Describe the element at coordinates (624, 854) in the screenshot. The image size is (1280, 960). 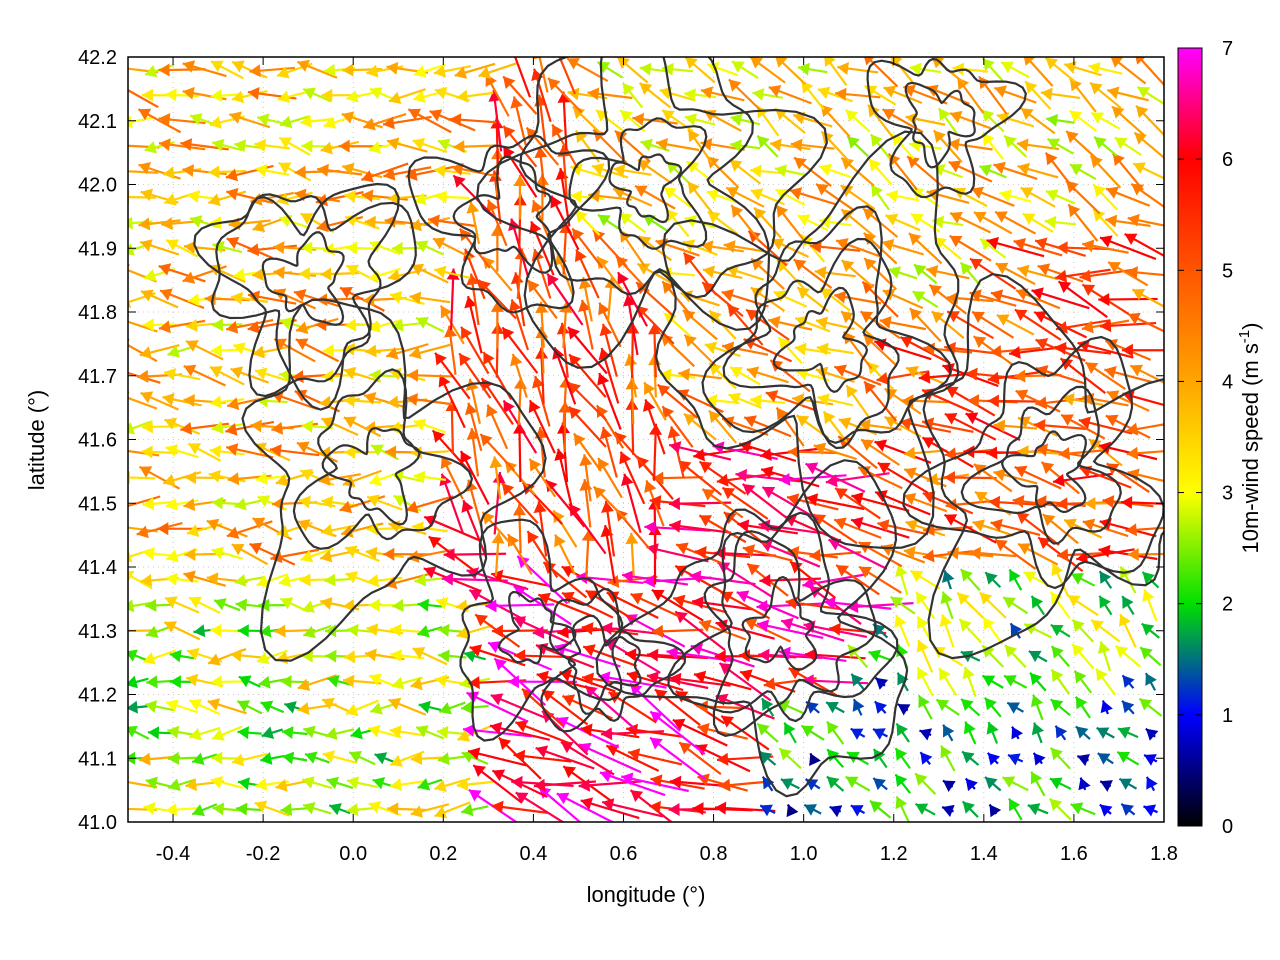
I see `x-tick-label: 0.6` at that location.